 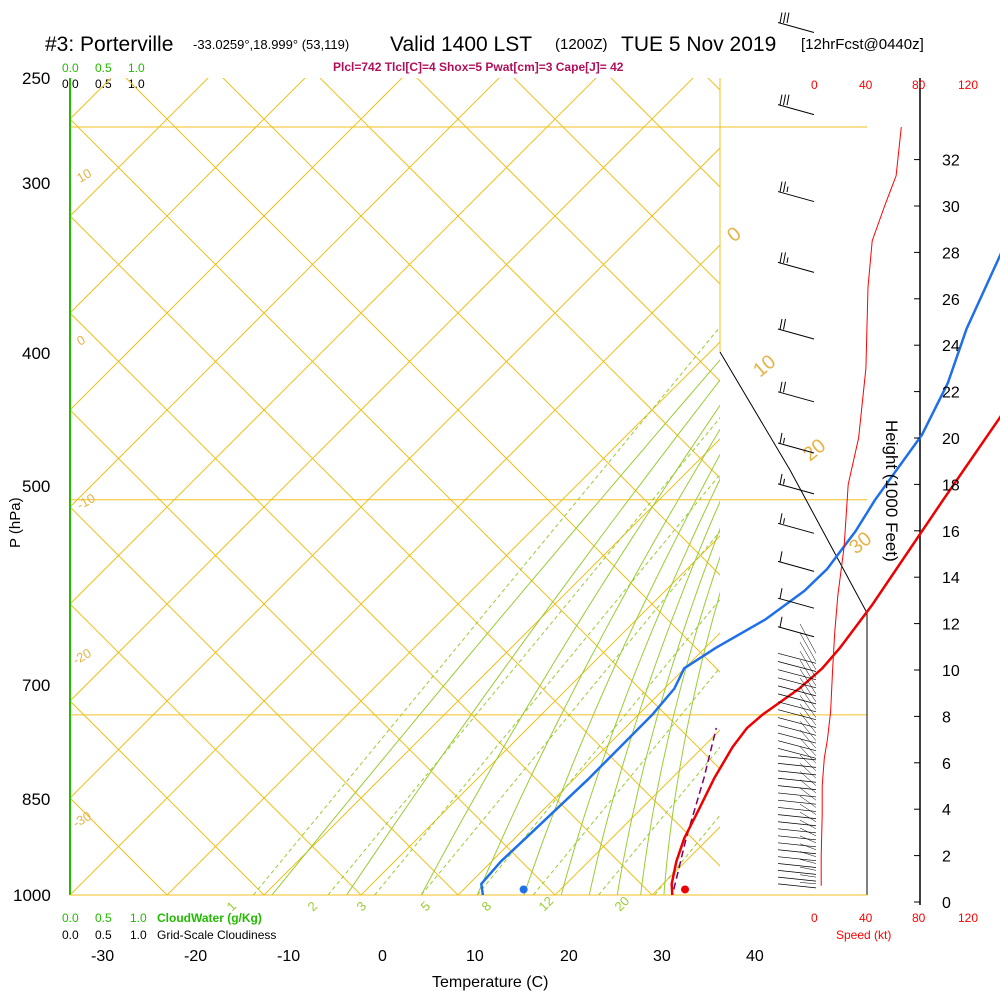 I want to click on wind-barb-half-feather, so click(x=784, y=481).